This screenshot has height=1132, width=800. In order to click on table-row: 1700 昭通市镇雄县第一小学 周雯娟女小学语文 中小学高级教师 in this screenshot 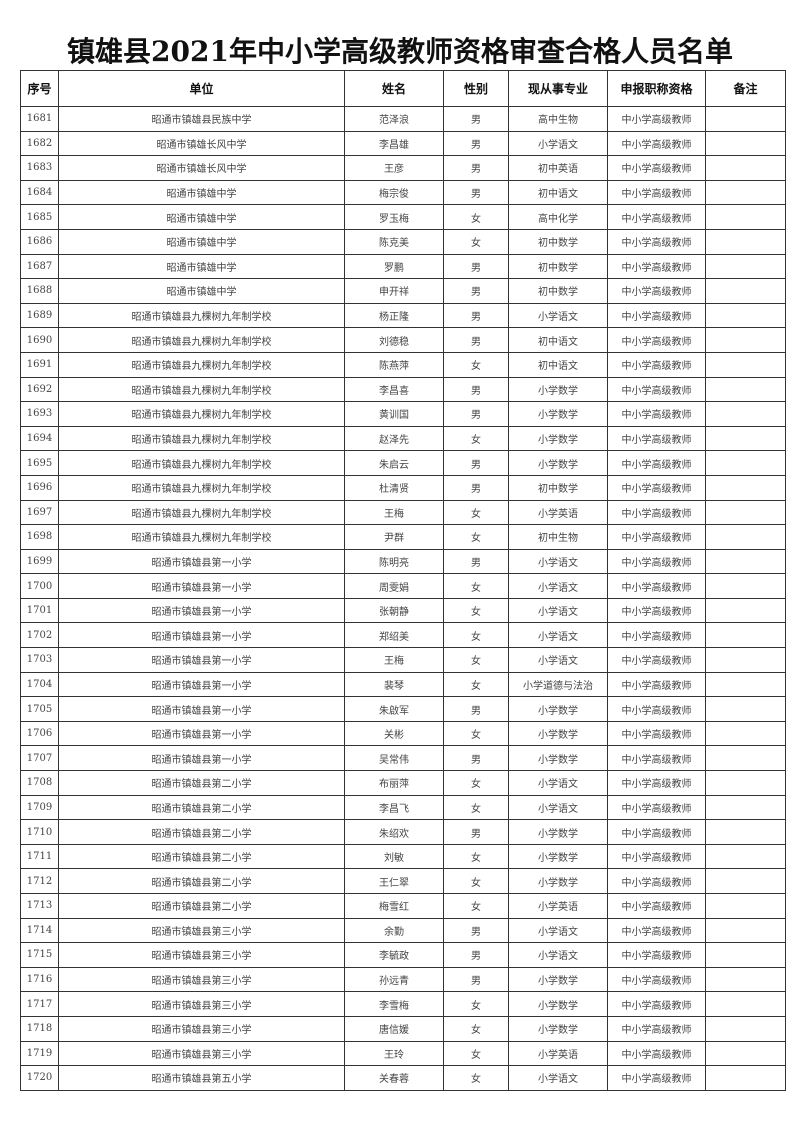, I will do `click(403, 586)`.